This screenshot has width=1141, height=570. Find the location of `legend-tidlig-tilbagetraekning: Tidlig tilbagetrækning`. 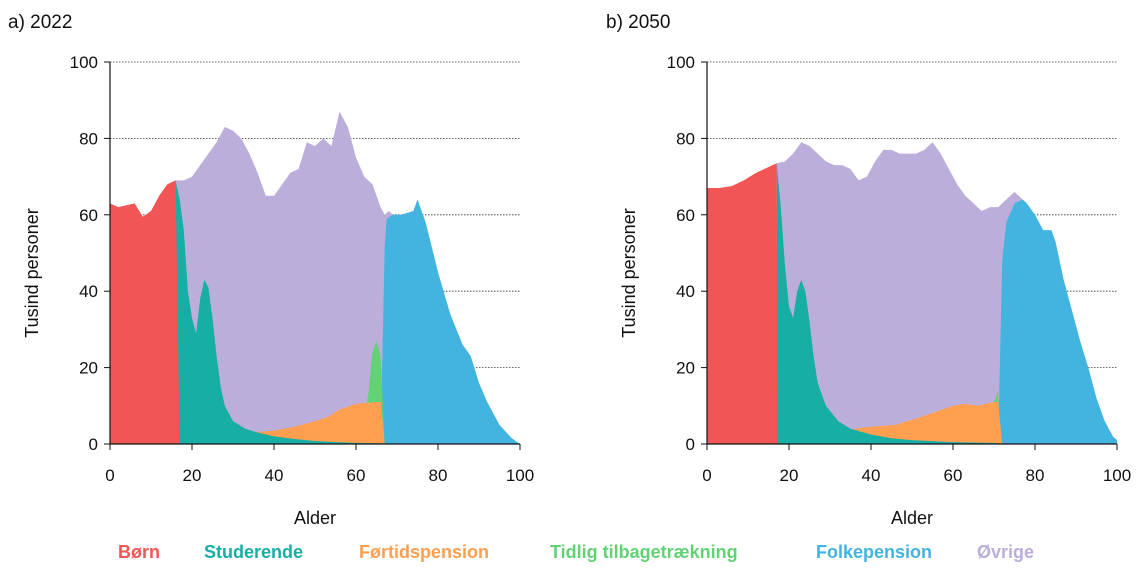

legend-tidlig-tilbagetraekning: Tidlig tilbagetrækning is located at coordinates (644, 552).